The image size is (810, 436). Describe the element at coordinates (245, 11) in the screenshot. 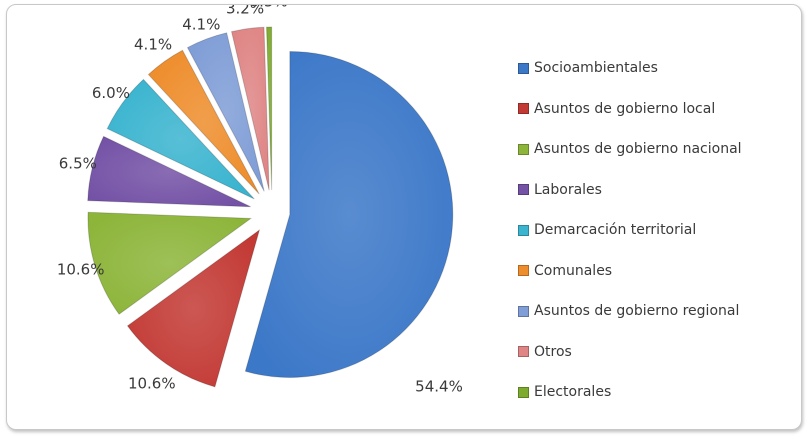

I see `data-label: 3.2%` at that location.